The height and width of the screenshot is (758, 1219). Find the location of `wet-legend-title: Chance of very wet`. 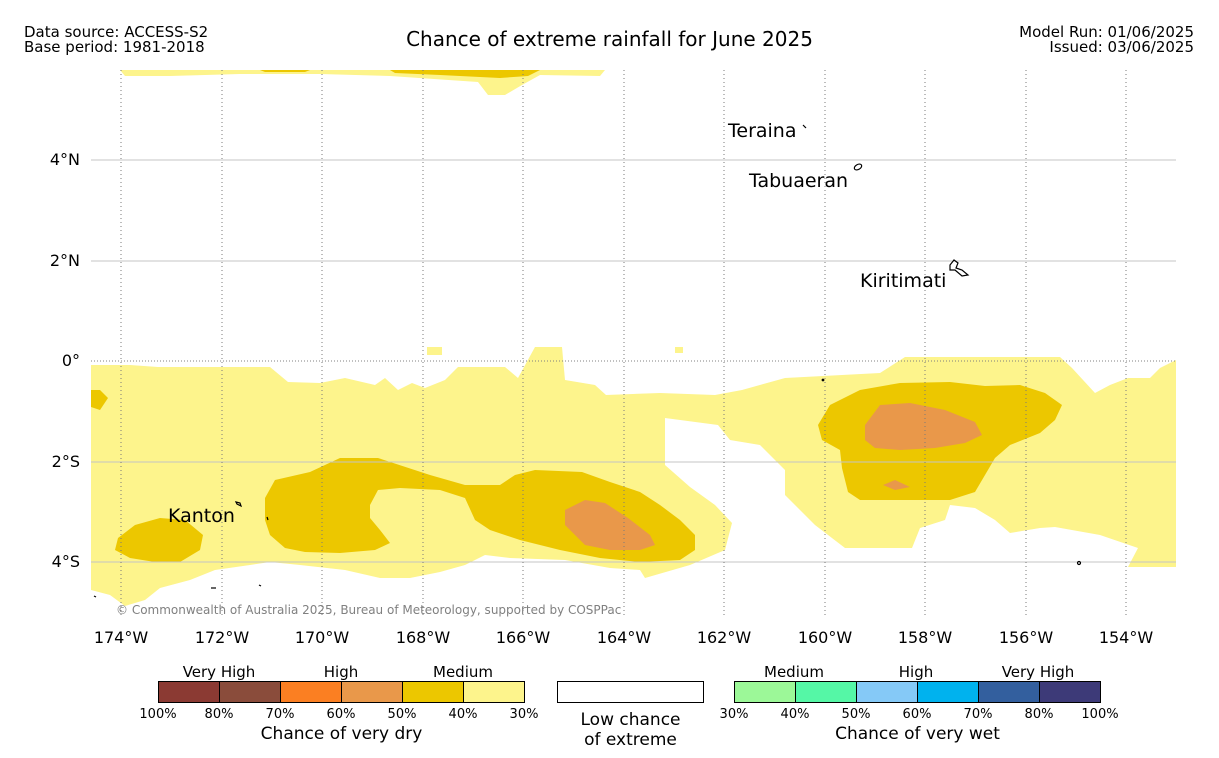

wet-legend-title: Chance of very wet is located at coordinates (917, 734).